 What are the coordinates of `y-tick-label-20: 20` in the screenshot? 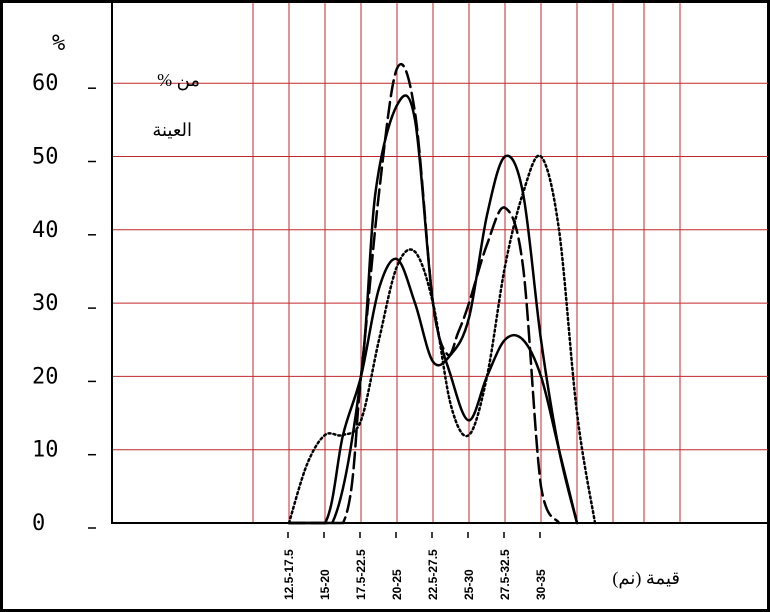 It's located at (45, 376).